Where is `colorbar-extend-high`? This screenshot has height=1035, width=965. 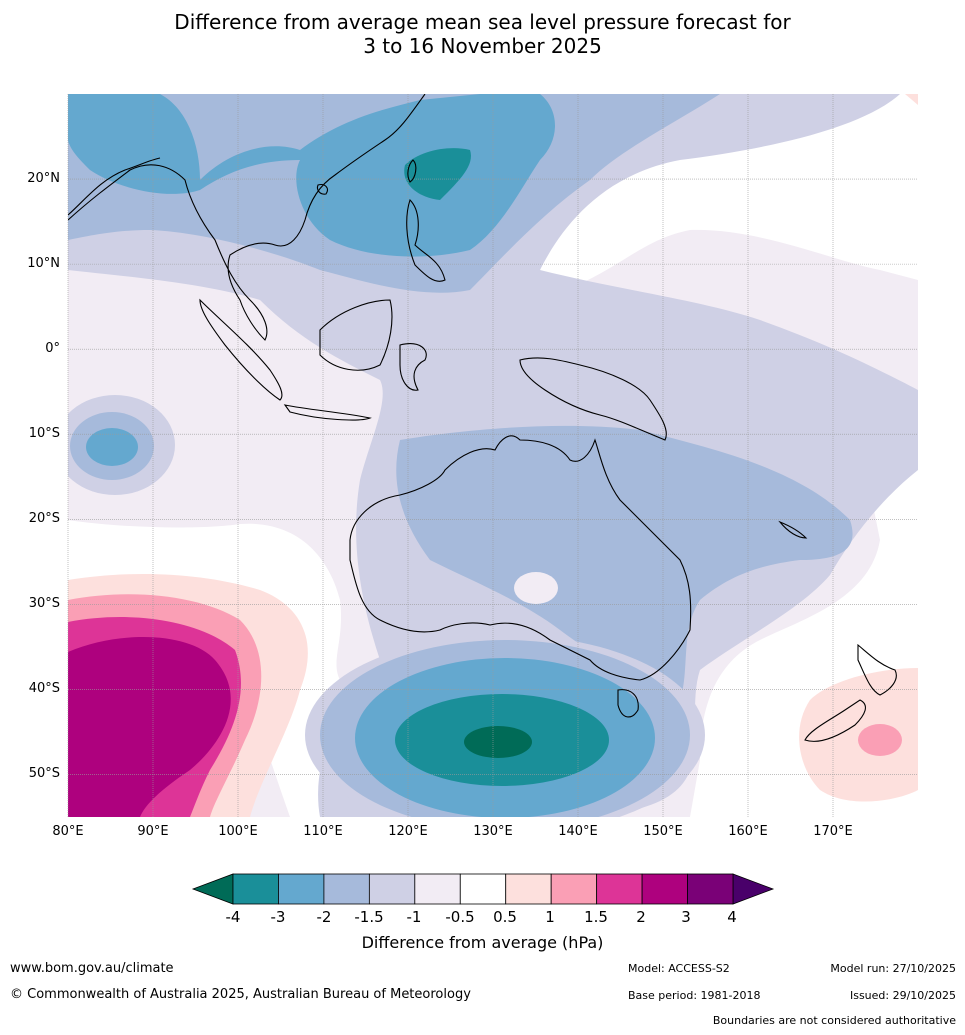
colorbar-extend-high is located at coordinates (753, 889).